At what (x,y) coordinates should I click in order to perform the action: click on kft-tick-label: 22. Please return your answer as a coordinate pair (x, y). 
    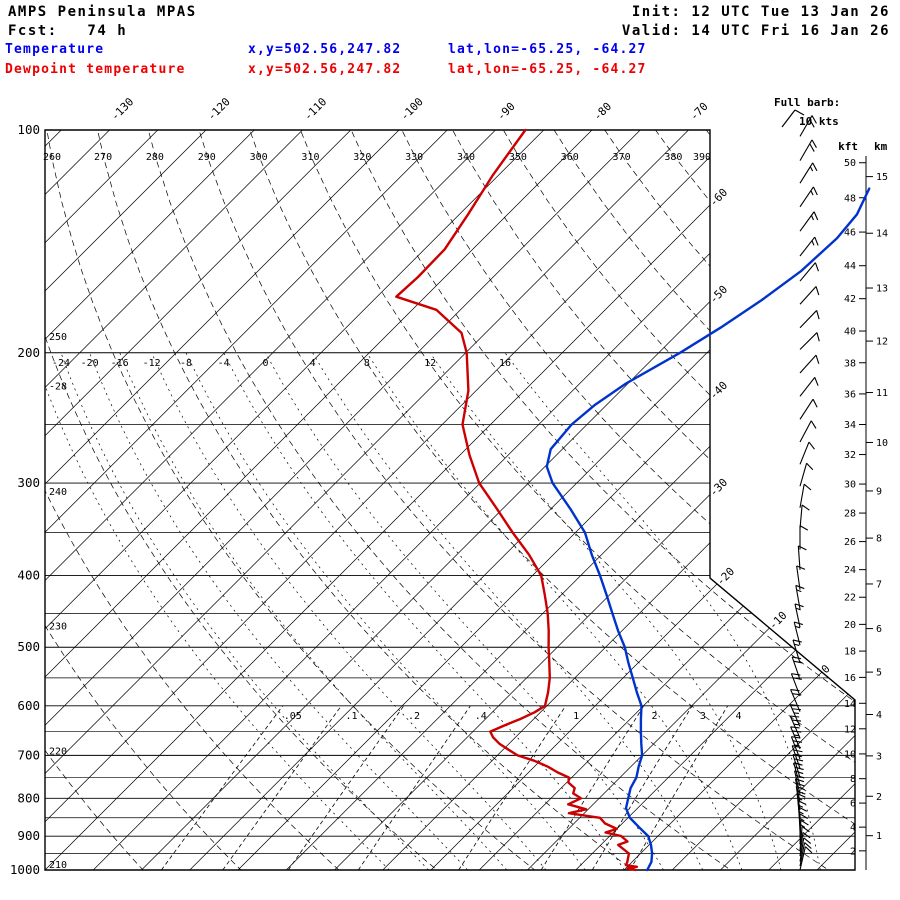
    Looking at the image, I should click on (850, 598).